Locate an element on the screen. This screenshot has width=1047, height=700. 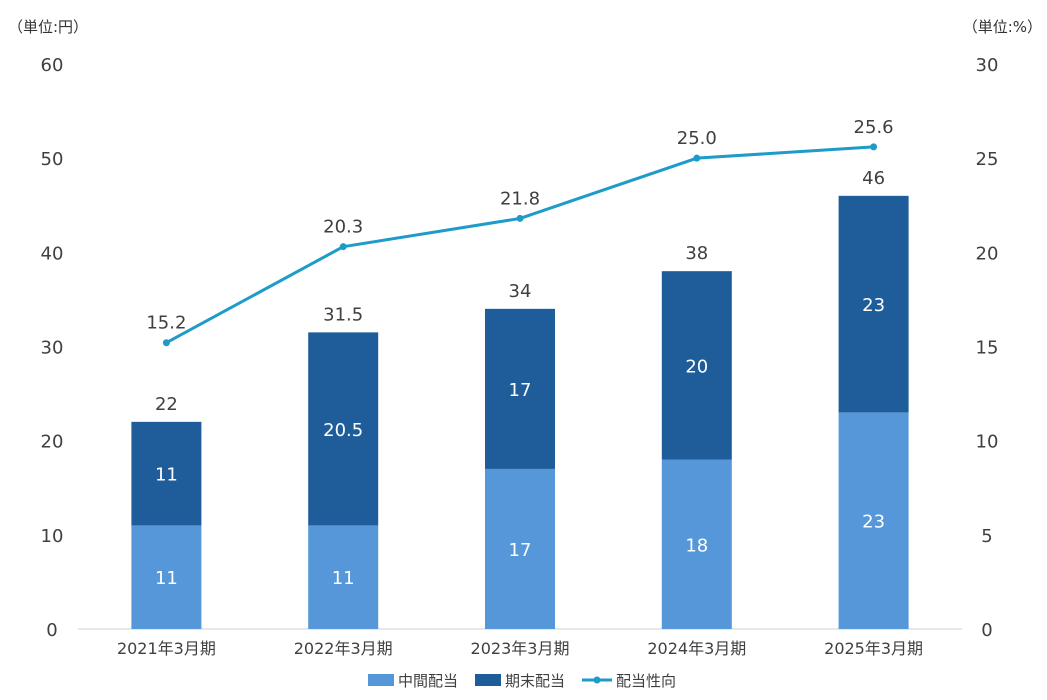
legend-item-interim: 中間配当 is located at coordinates (413, 681).